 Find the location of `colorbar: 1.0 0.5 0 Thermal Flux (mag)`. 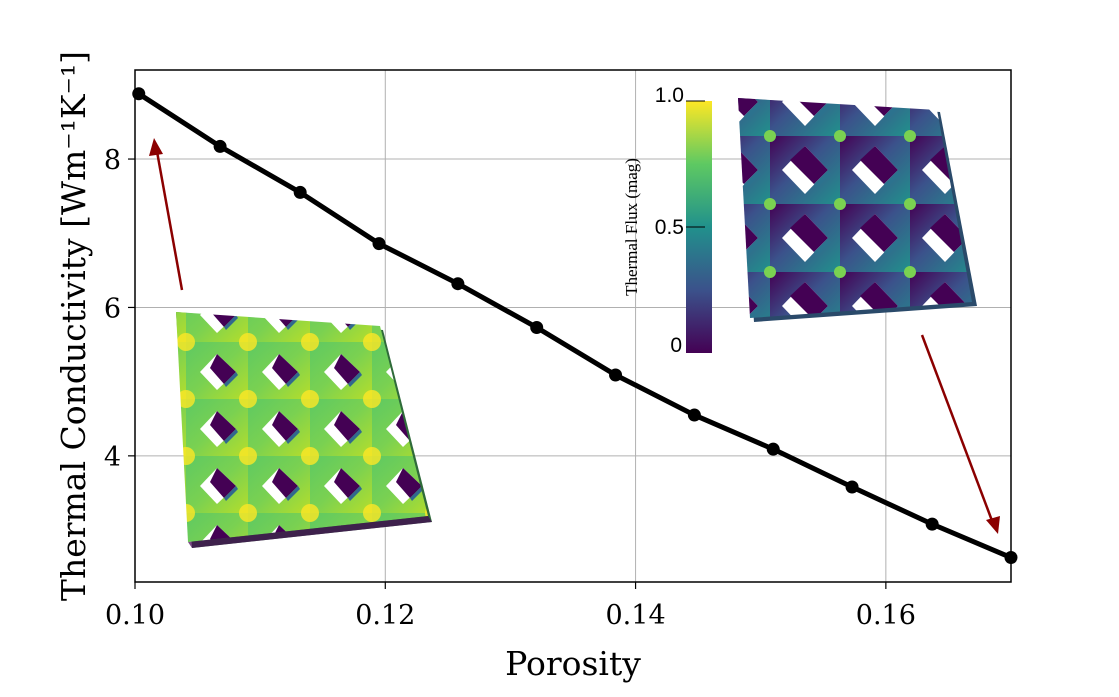

colorbar: 1.0 0.5 0 Thermal Flux (mag) is located at coordinates (667, 220).